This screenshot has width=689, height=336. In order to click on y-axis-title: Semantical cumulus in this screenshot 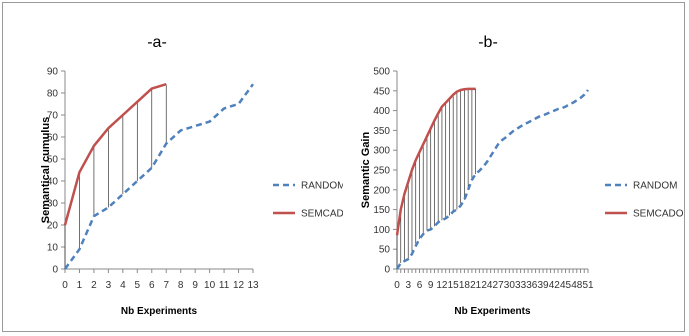, I will do `click(46, 170)`.